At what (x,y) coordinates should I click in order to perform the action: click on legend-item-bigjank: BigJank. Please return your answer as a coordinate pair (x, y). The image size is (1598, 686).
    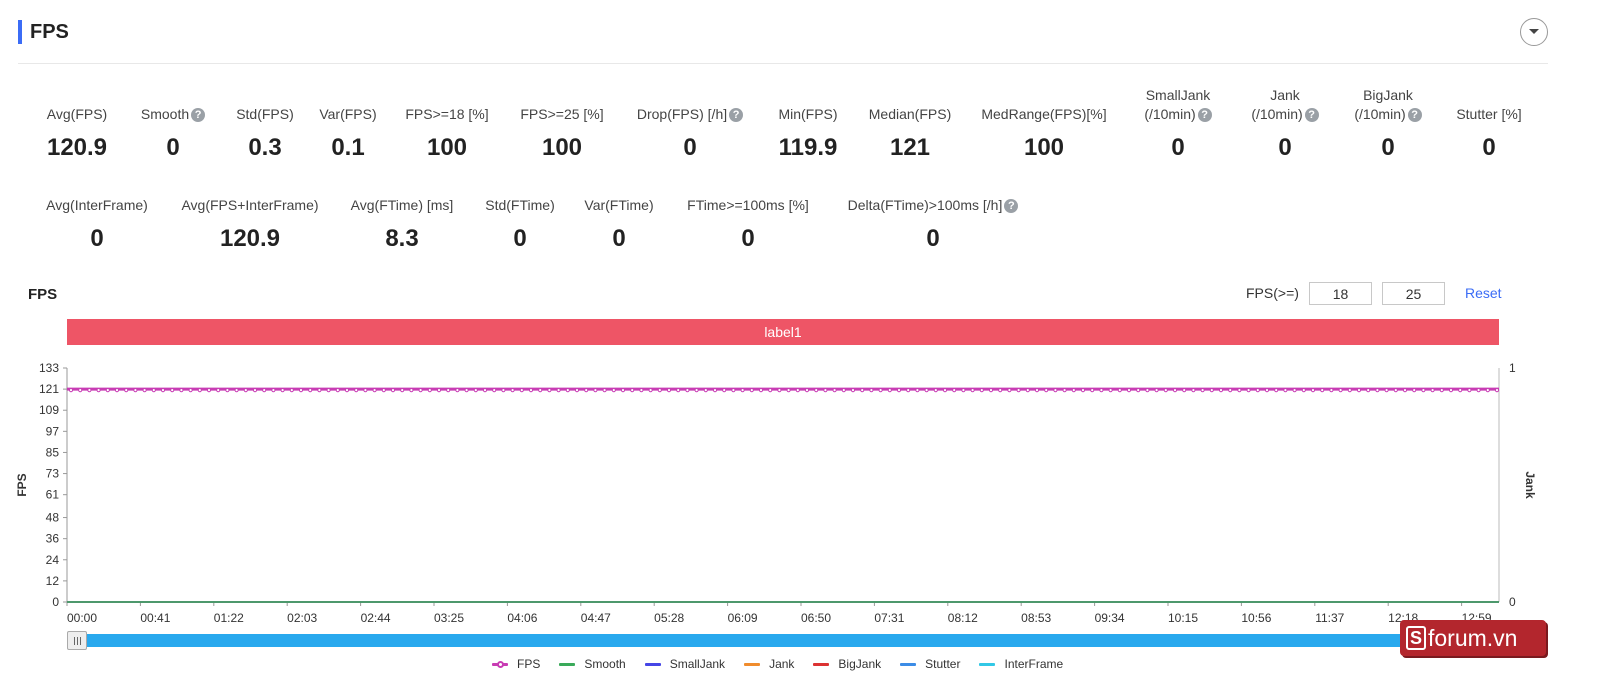
    Looking at the image, I should click on (847, 664).